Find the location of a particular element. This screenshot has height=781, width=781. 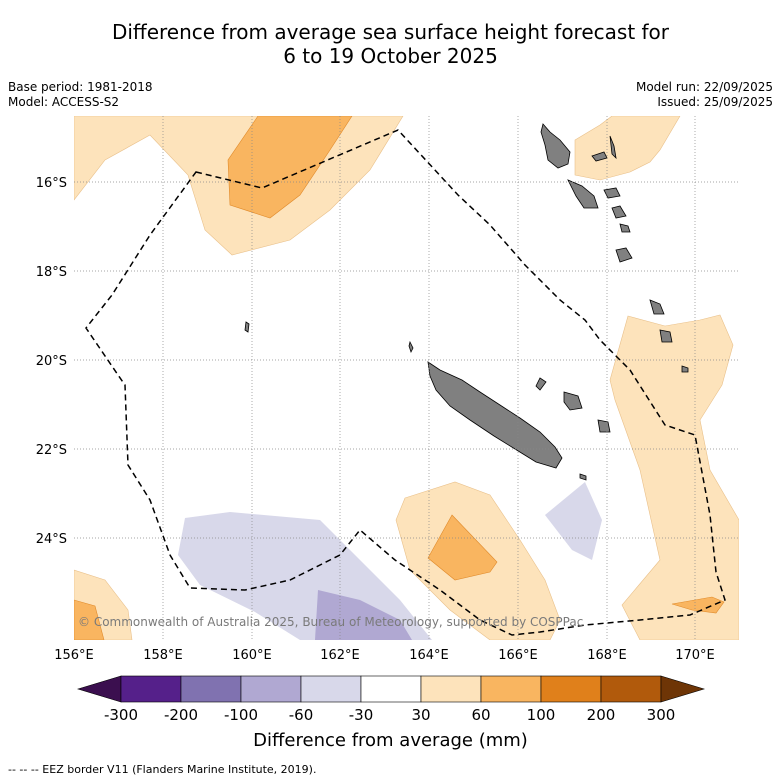

anomaly-strong-north is located at coordinates (290, 167).